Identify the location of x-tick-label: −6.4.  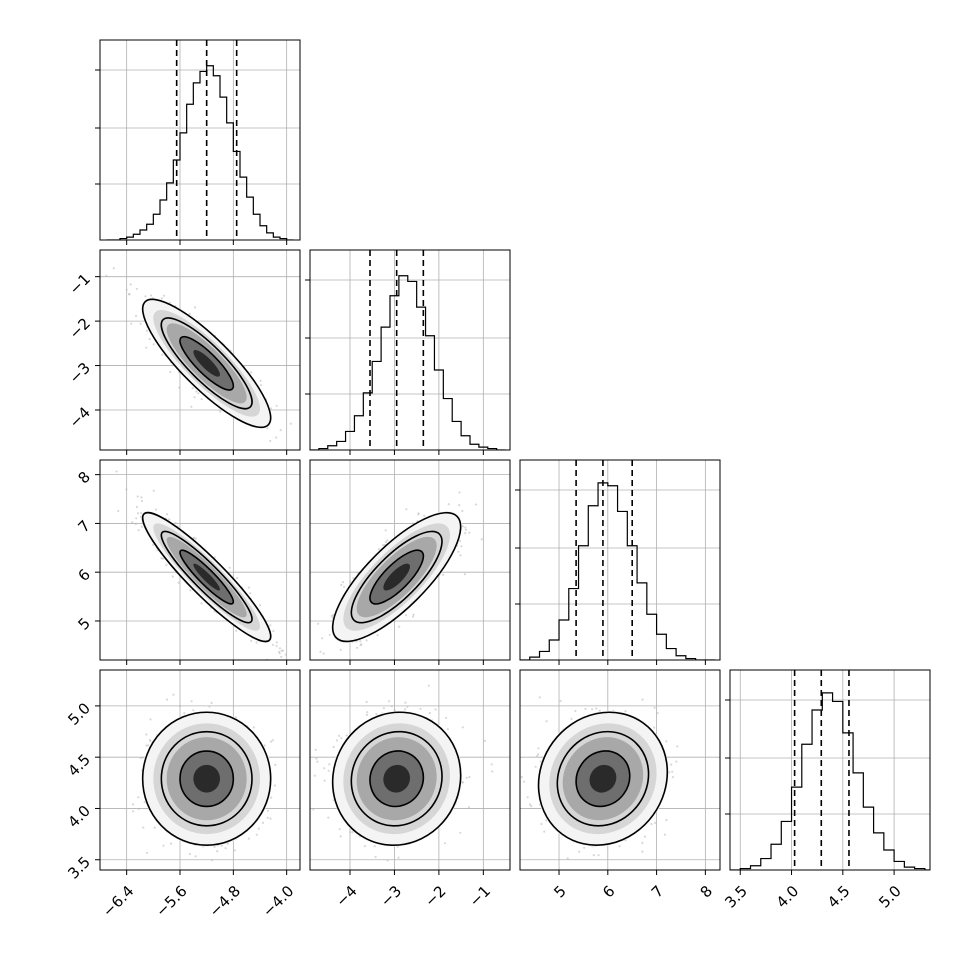
(118, 901).